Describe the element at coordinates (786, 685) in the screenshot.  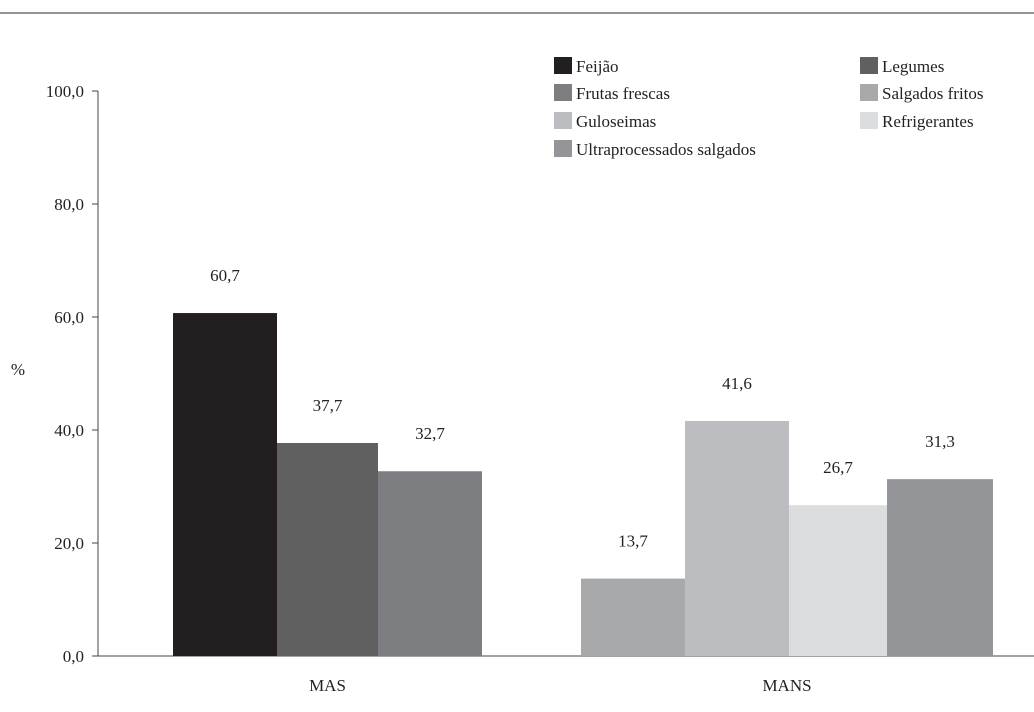
I see `x-category-label: MANS` at that location.